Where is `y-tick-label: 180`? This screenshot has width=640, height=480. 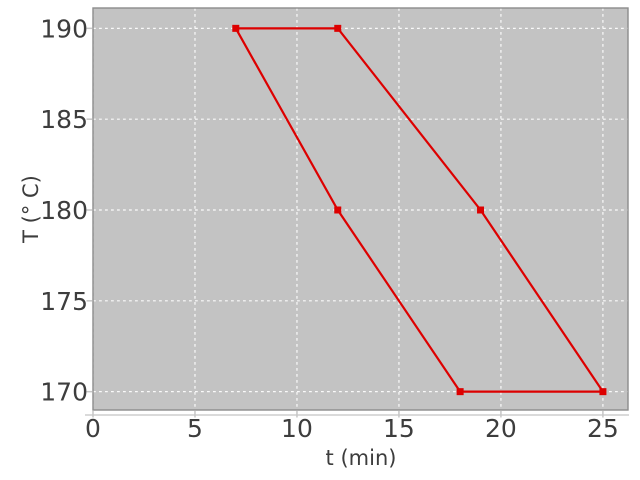 y-tick-label: 180 is located at coordinates (64, 210).